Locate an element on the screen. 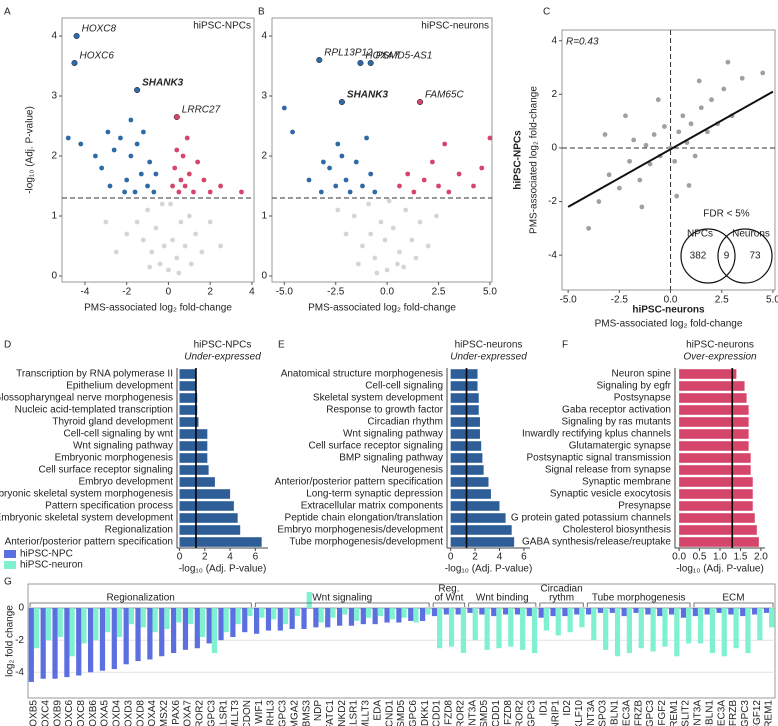 Image resolution: width=778 pixels, height=726 pixels. plot-frame is located at coordinates (668, 160).